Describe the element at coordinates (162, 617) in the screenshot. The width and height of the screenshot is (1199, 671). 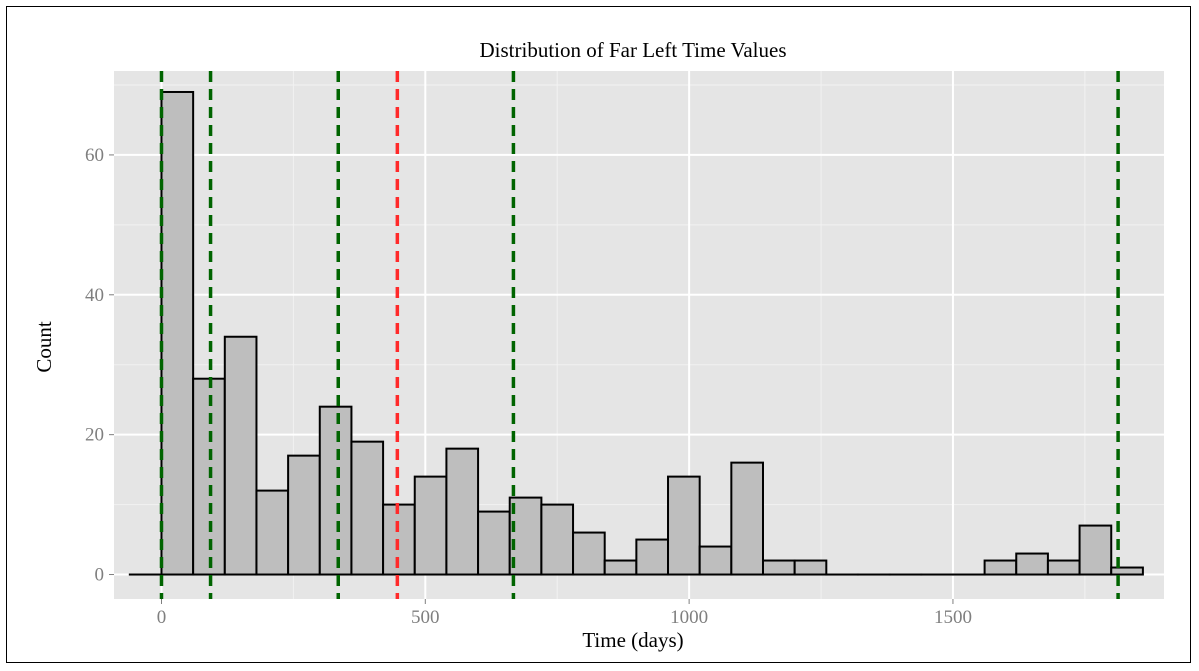
I see `x-tick-label: 0` at that location.